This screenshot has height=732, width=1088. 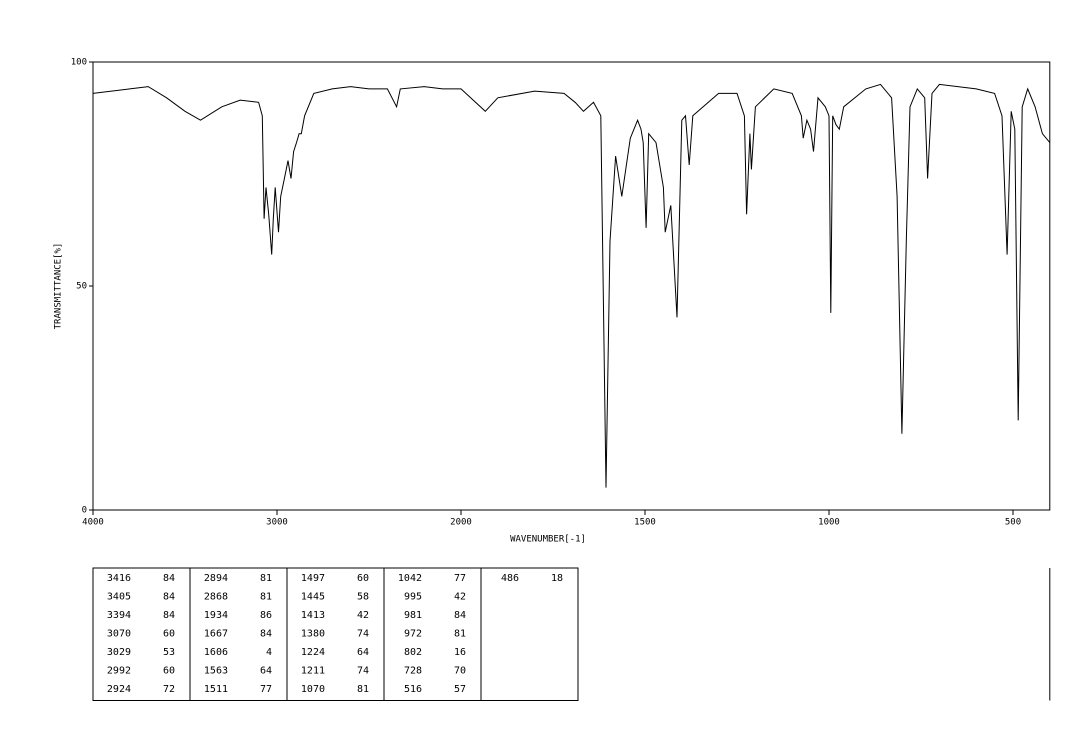 What do you see at coordinates (216, 615) in the screenshot?
I see `peak-wavenumber: 1934` at bounding box center [216, 615].